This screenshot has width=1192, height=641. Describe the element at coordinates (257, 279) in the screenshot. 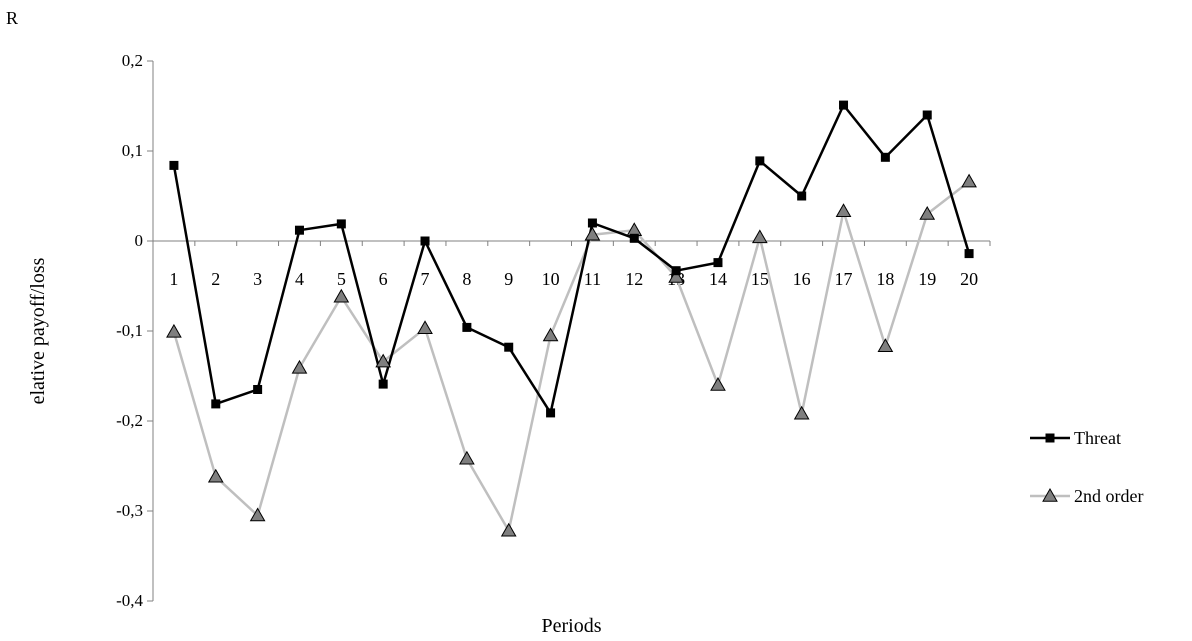

I see `x-tick-label: 3` at that location.